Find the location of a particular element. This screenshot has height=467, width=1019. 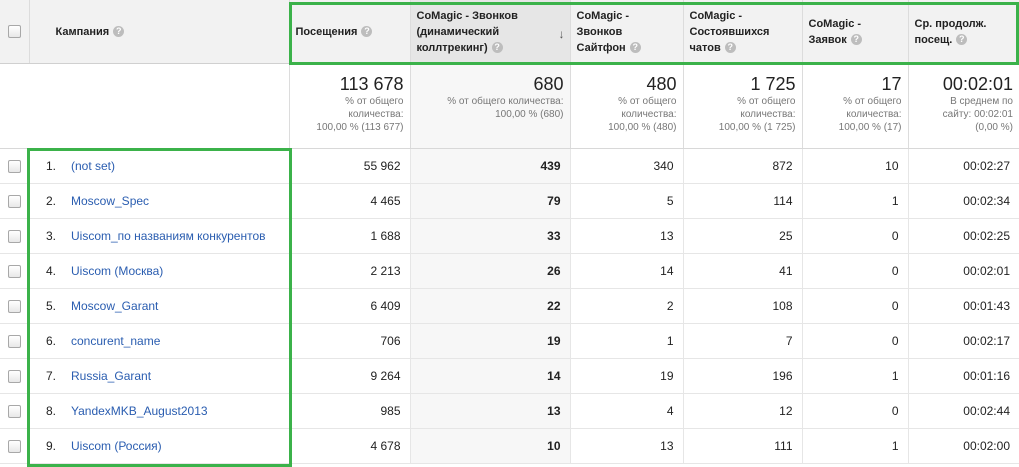

metric-header: CoMagic - Состоявшихся чатов? is located at coordinates (742, 32).